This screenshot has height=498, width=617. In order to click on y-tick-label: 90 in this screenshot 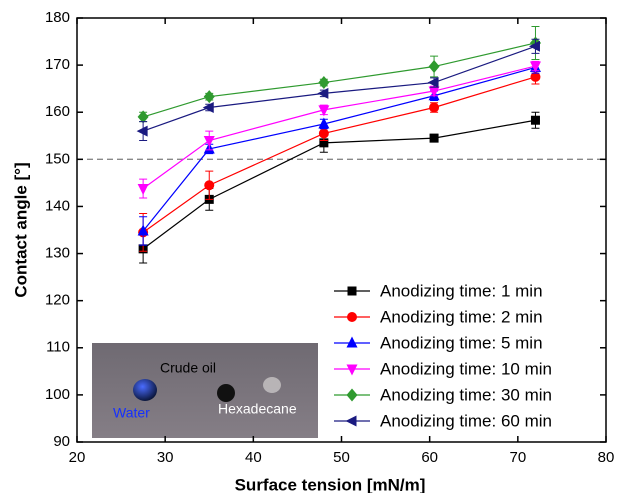, I will do `click(61, 441)`.